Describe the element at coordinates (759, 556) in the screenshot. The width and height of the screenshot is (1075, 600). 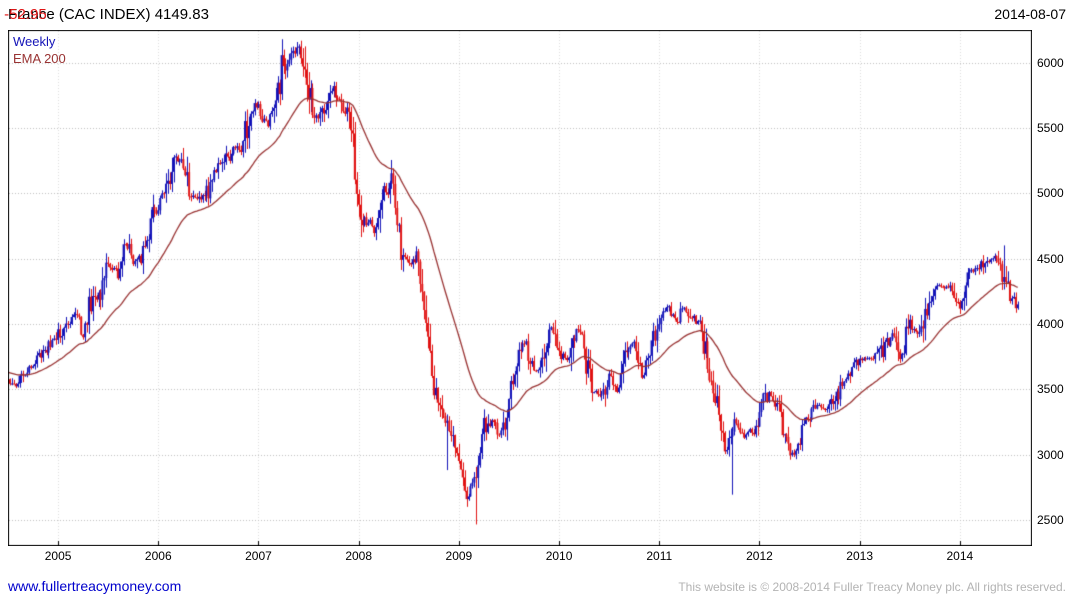
I see `x-axis-label: 2012` at that location.